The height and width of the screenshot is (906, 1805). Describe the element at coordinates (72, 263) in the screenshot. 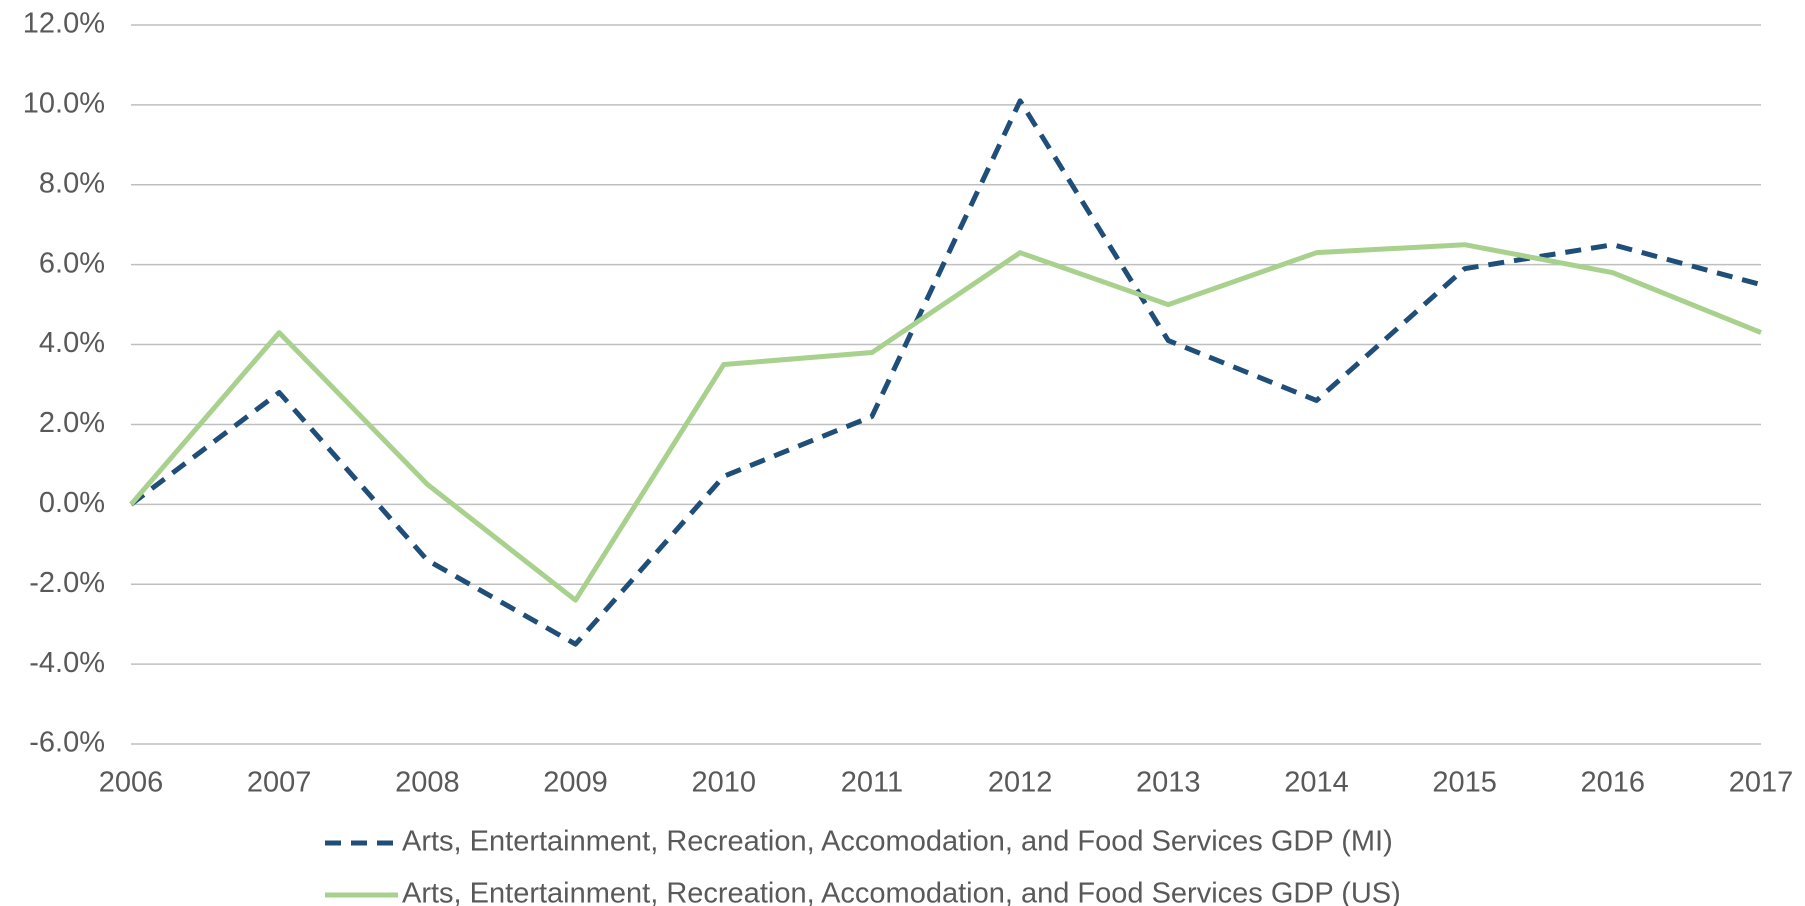

I see `y-tick-label: 6.0%` at that location.